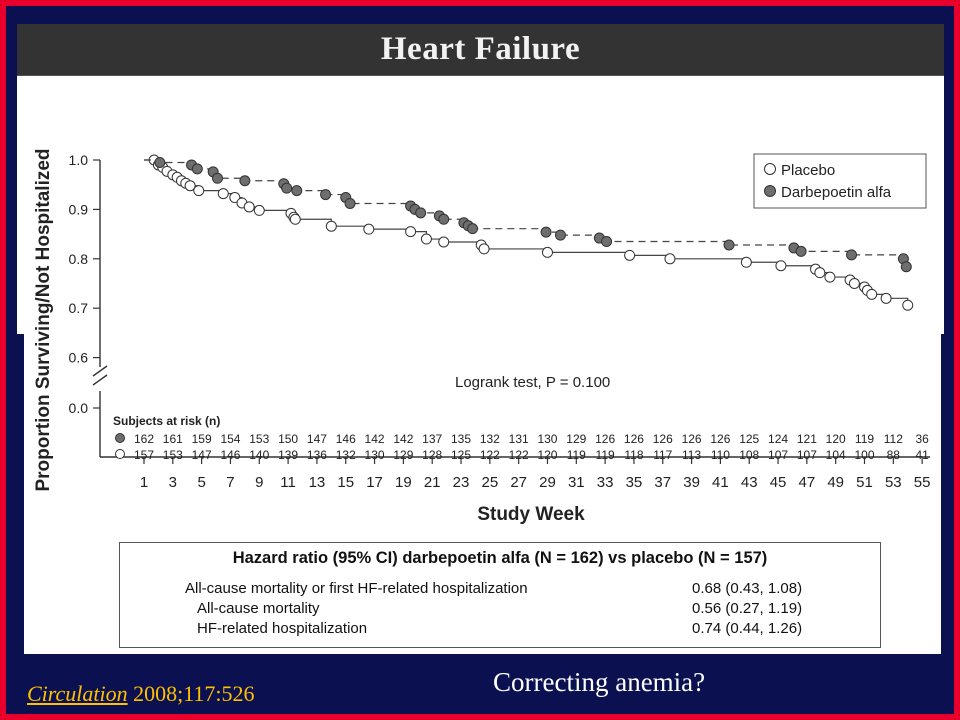 Image resolution: width=960 pixels, height=720 pixels. What do you see at coordinates (691, 455) in the screenshot?
I see `at-risk-count: 113` at bounding box center [691, 455].